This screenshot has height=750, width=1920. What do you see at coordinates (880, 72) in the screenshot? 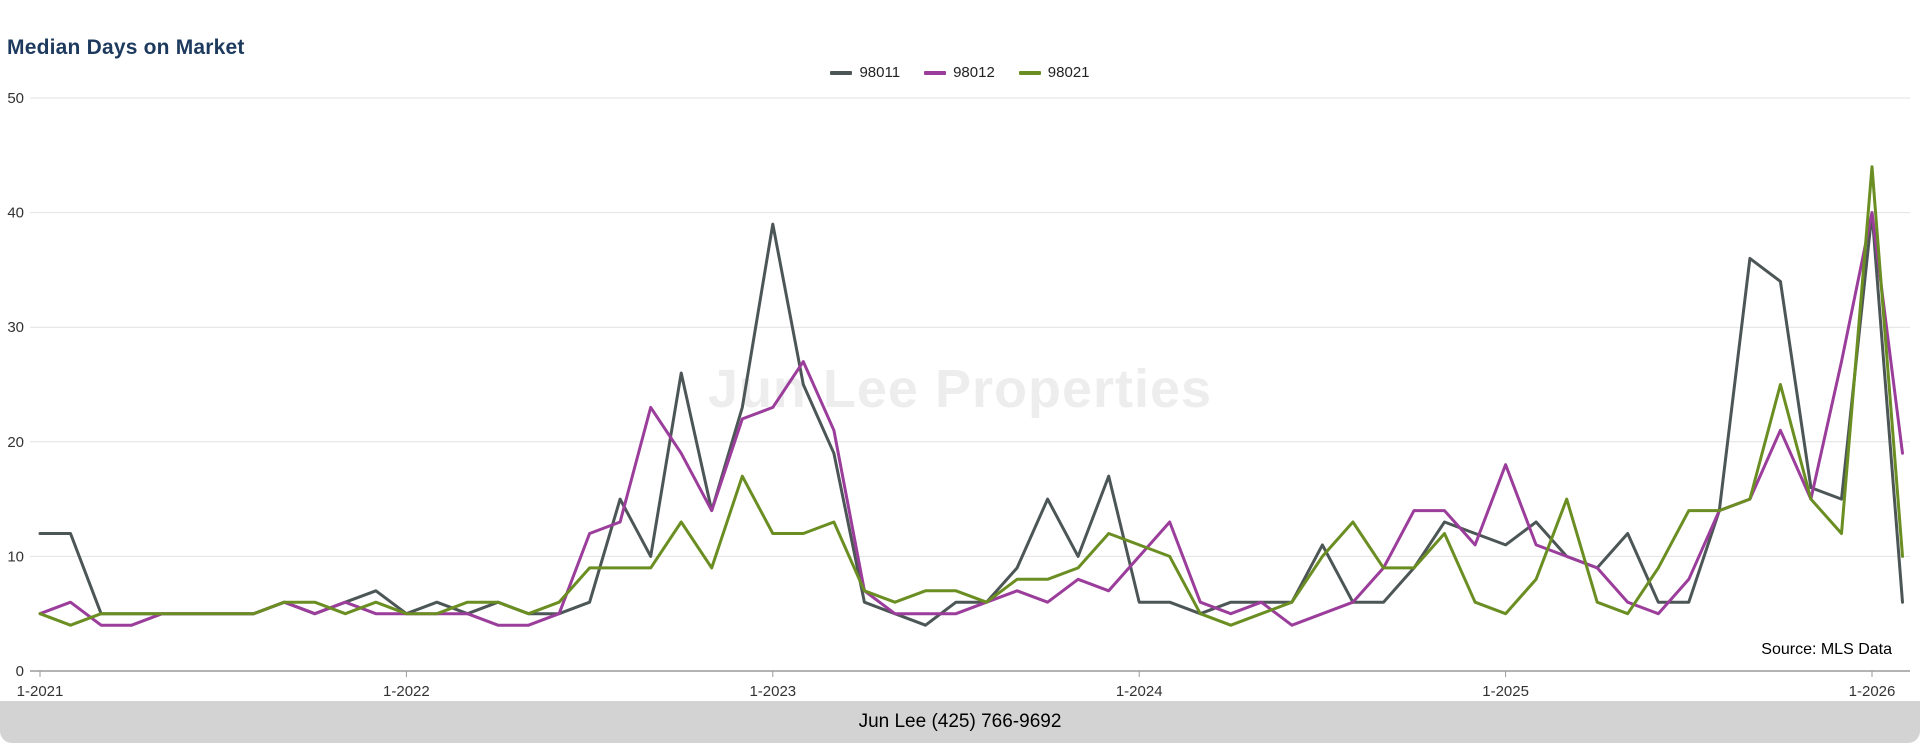
I see `legend-label-98011: 98011` at bounding box center [880, 72].